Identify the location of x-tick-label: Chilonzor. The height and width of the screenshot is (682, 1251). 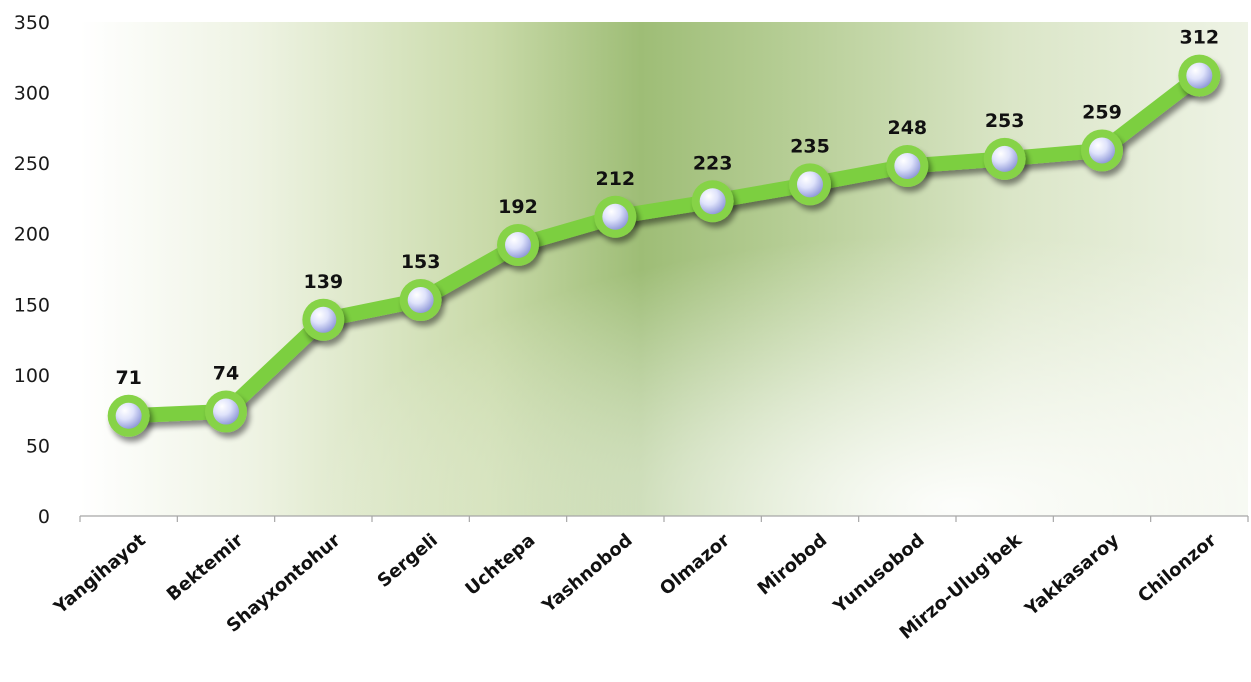
(1177, 568).